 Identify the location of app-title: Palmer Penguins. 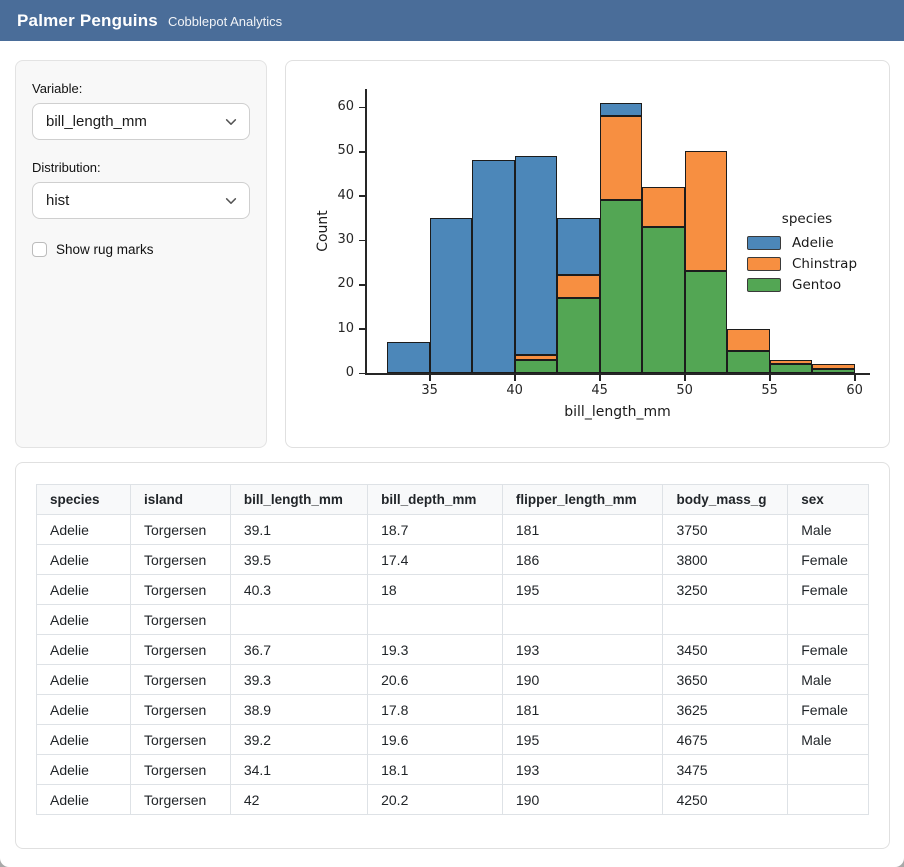
(87, 20).